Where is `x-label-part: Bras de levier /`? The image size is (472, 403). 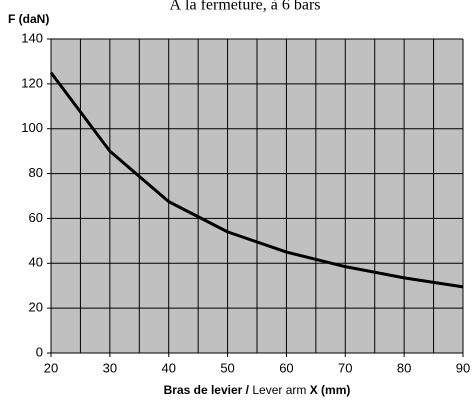
x-label-part: Bras de levier / is located at coordinates (207, 390).